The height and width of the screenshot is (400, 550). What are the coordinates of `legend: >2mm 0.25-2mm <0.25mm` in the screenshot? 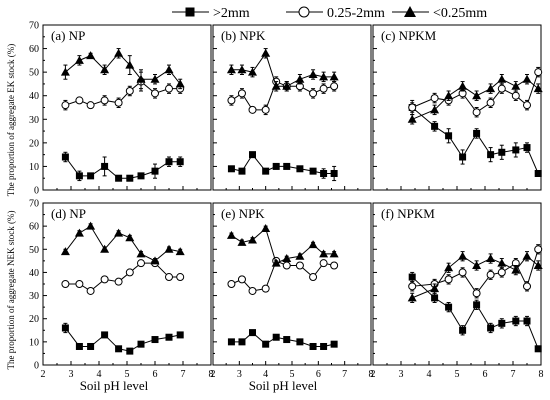 It's located at (329, 13).